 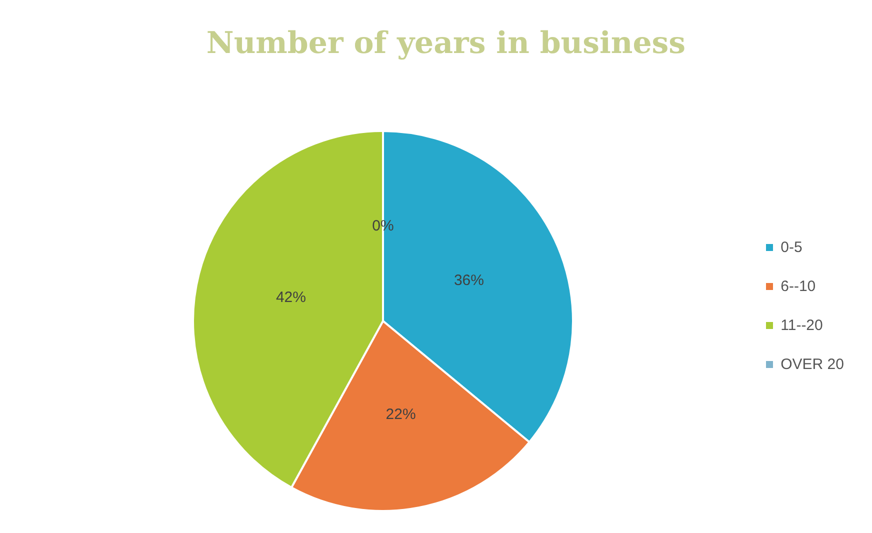 What do you see at coordinates (401, 414) in the screenshot?
I see `data-label: 22%` at bounding box center [401, 414].